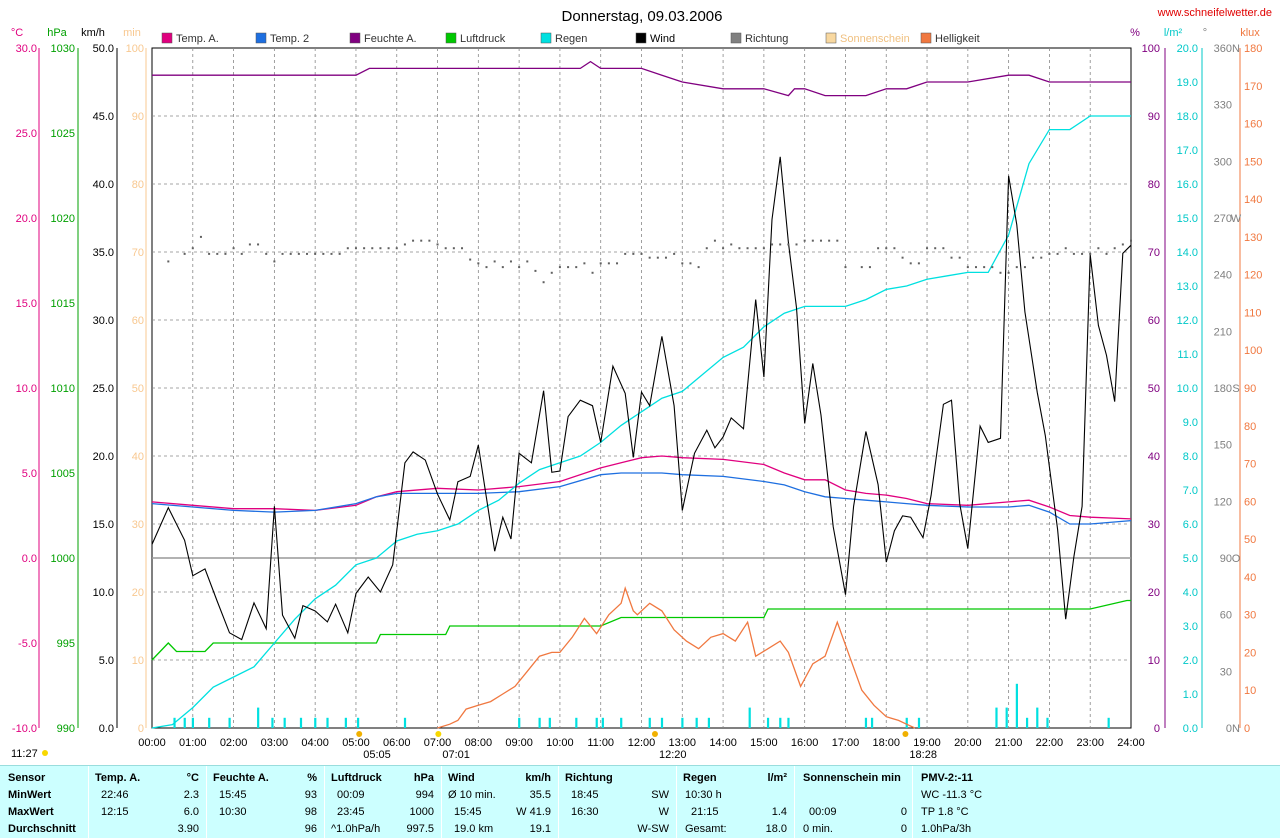 The width and height of the screenshot is (1280, 838). I want to click on summary-total-label: Gesamt:, so click(706, 829).